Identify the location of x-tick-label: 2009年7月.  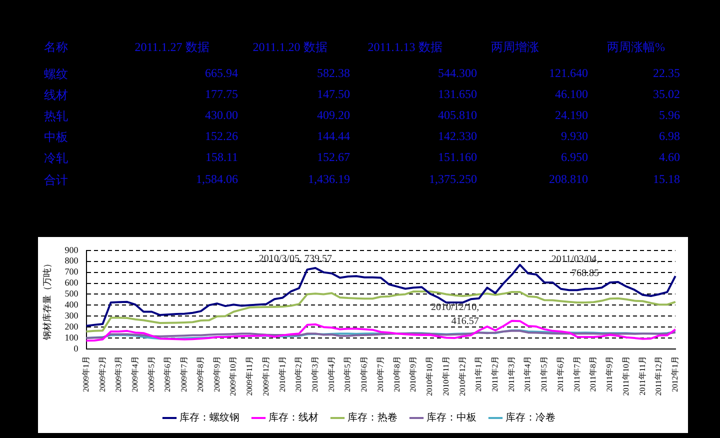
(184, 374).